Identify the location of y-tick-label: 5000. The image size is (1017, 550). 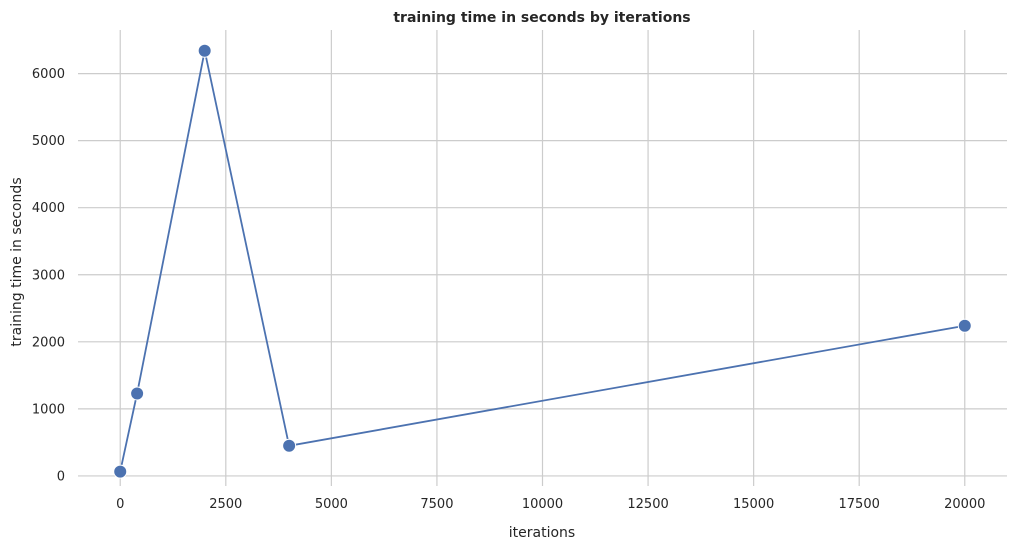
(48, 141).